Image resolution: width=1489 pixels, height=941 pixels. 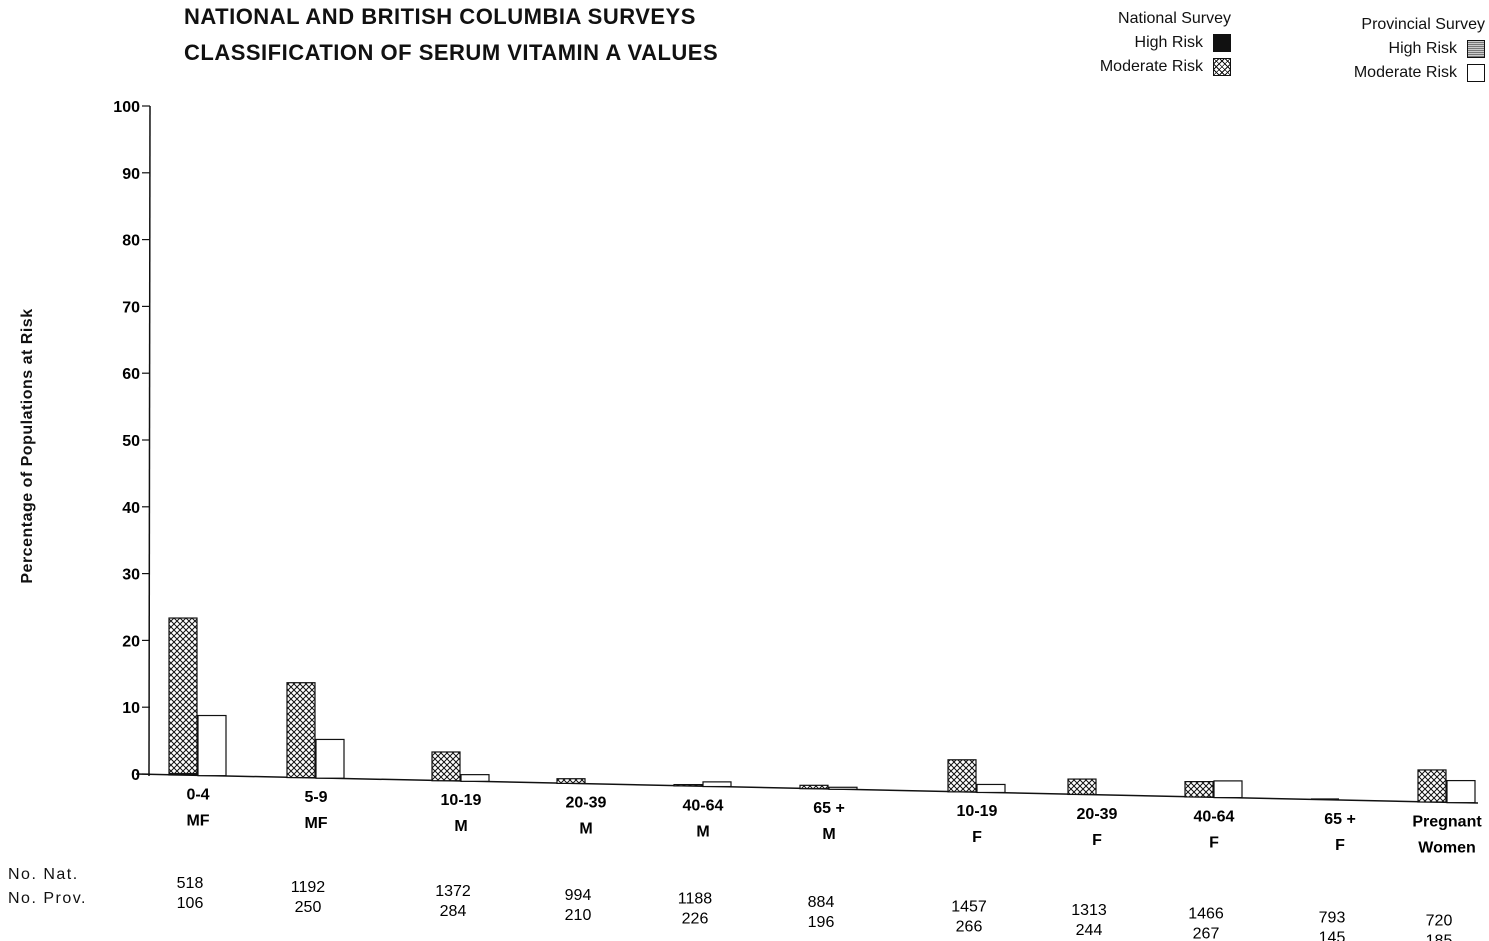 What do you see at coordinates (131, 174) in the screenshot?
I see `y-tick-label: 90` at bounding box center [131, 174].